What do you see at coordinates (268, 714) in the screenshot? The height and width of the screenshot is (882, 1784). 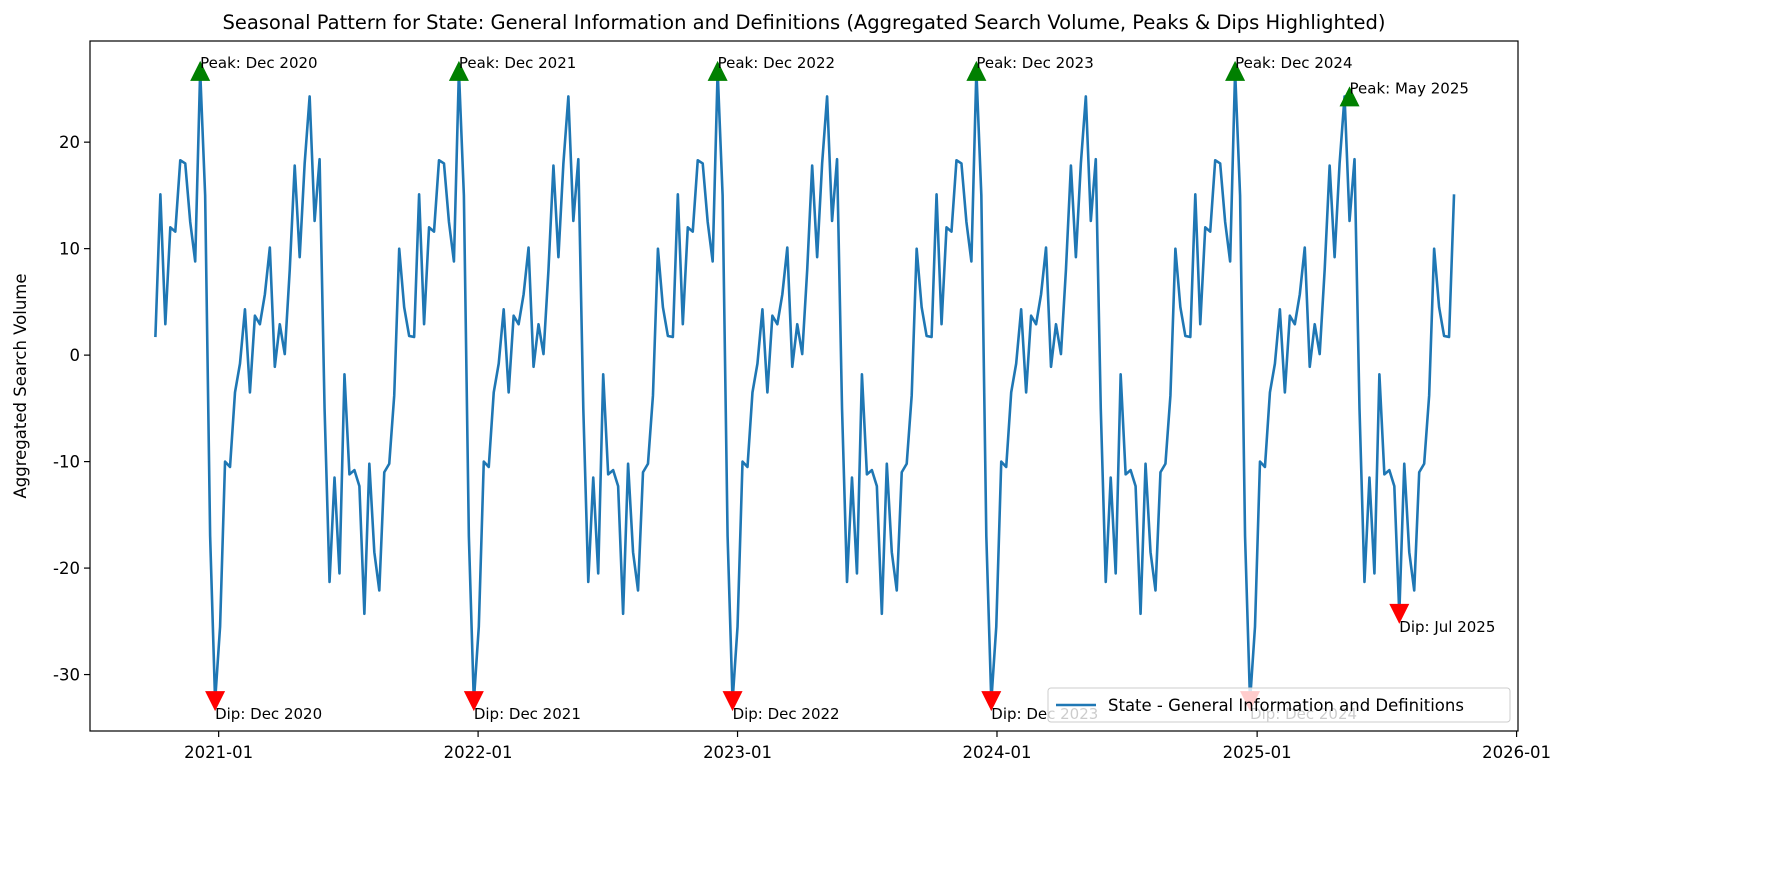 I see `dip-label: Dip: Dec 2020` at bounding box center [268, 714].